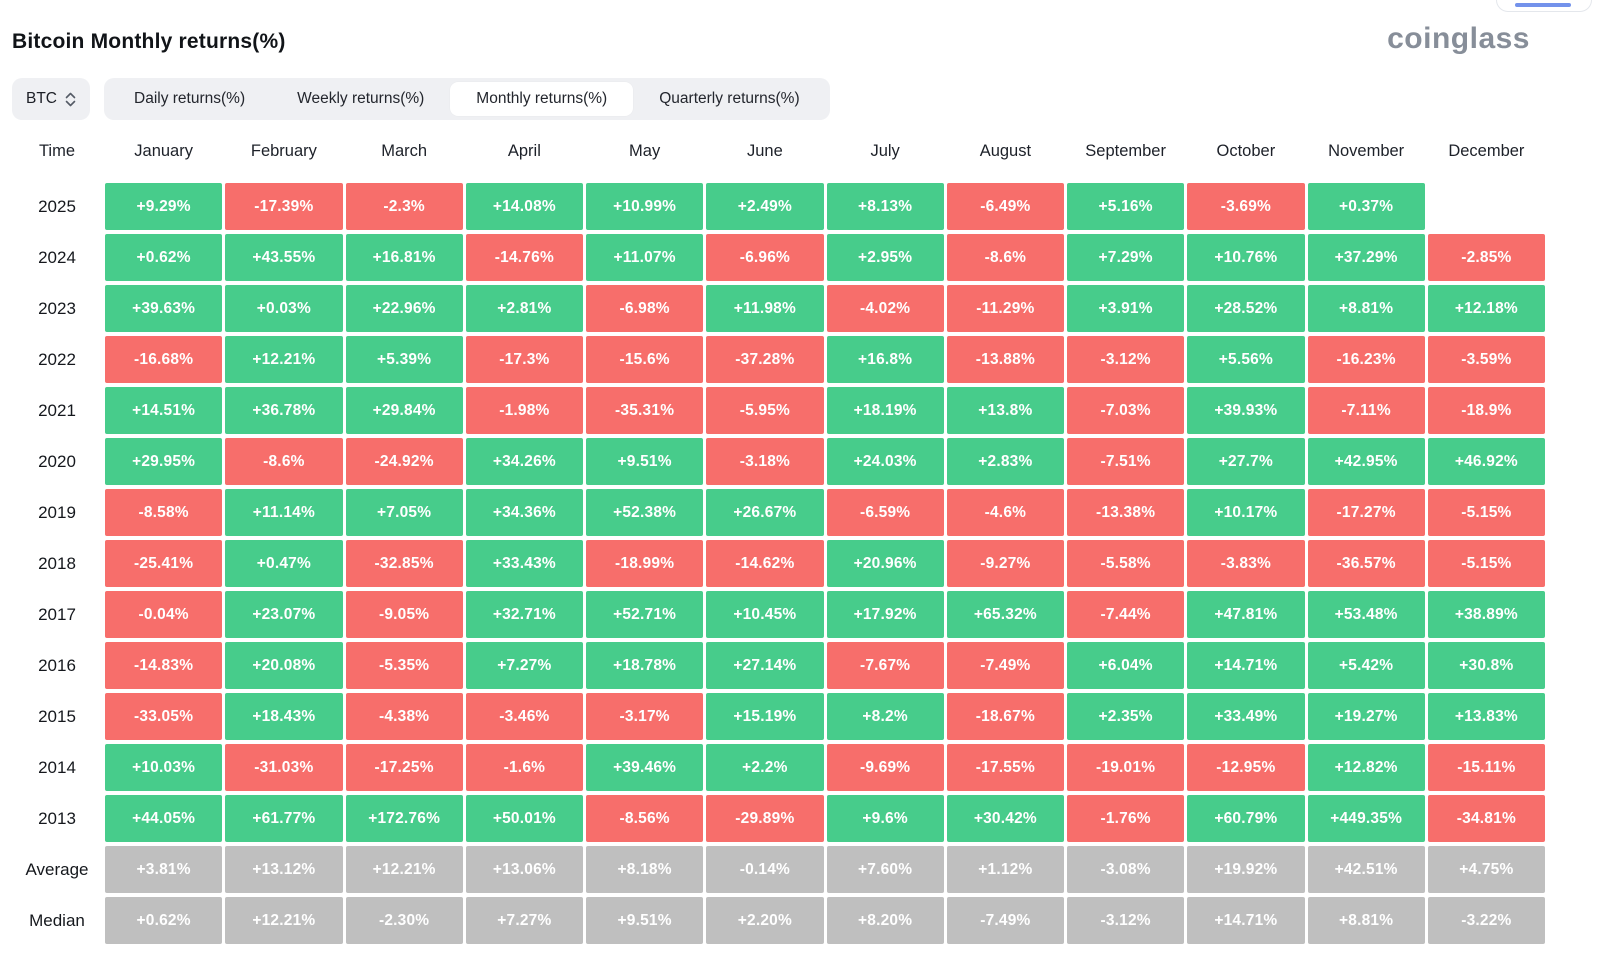 Image resolution: width=1600 pixels, height=973 pixels. What do you see at coordinates (1366, 716) in the screenshot?
I see `return-cell: +19.27%` at bounding box center [1366, 716].